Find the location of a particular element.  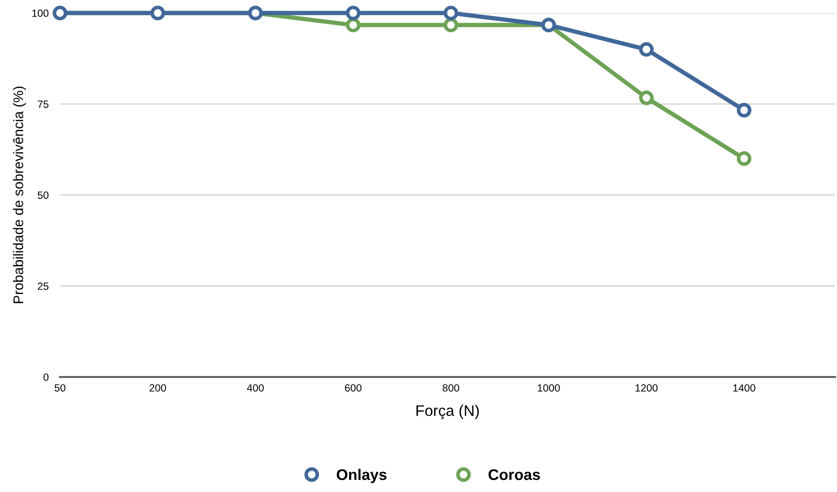

y-axis-title: Probabilidade de sobrevivência (%) is located at coordinates (19, 195).